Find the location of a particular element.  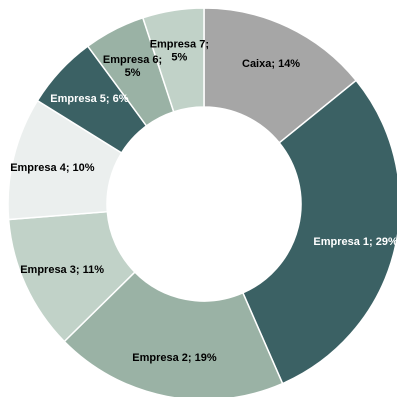

slice-label-line: Empresa 1; 29% is located at coordinates (355, 242).